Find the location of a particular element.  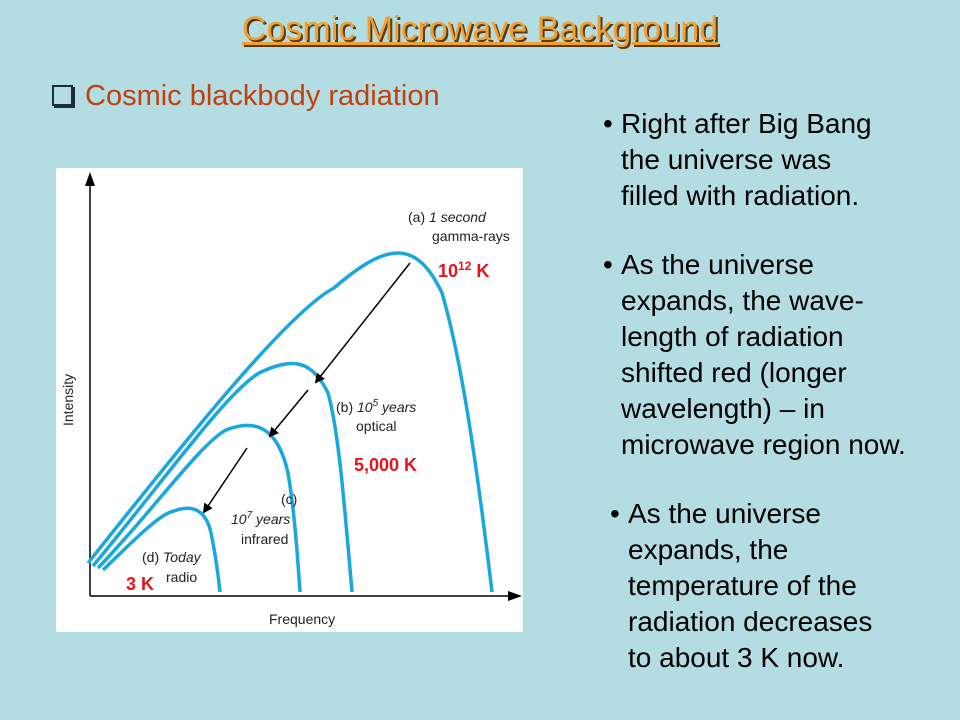

slide-title: Cosmic Microwave Background is located at coordinates (480, 29).